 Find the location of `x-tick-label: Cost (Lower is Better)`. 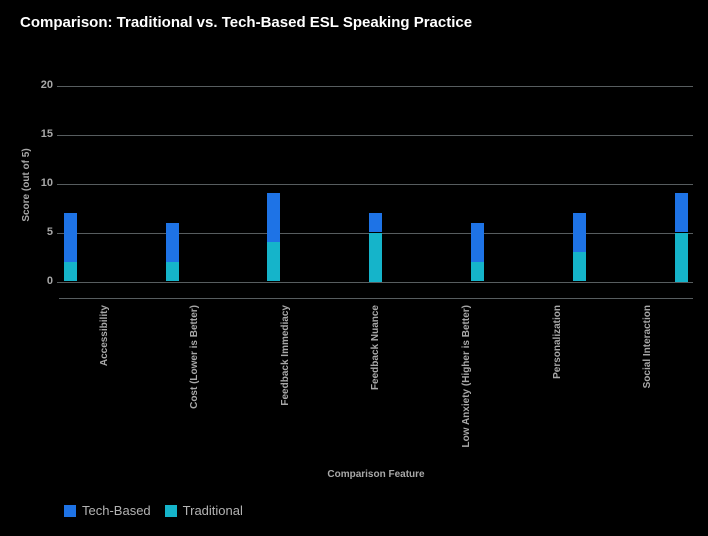

x-tick-label: Cost (Lower is Better) is located at coordinates (195, 357).